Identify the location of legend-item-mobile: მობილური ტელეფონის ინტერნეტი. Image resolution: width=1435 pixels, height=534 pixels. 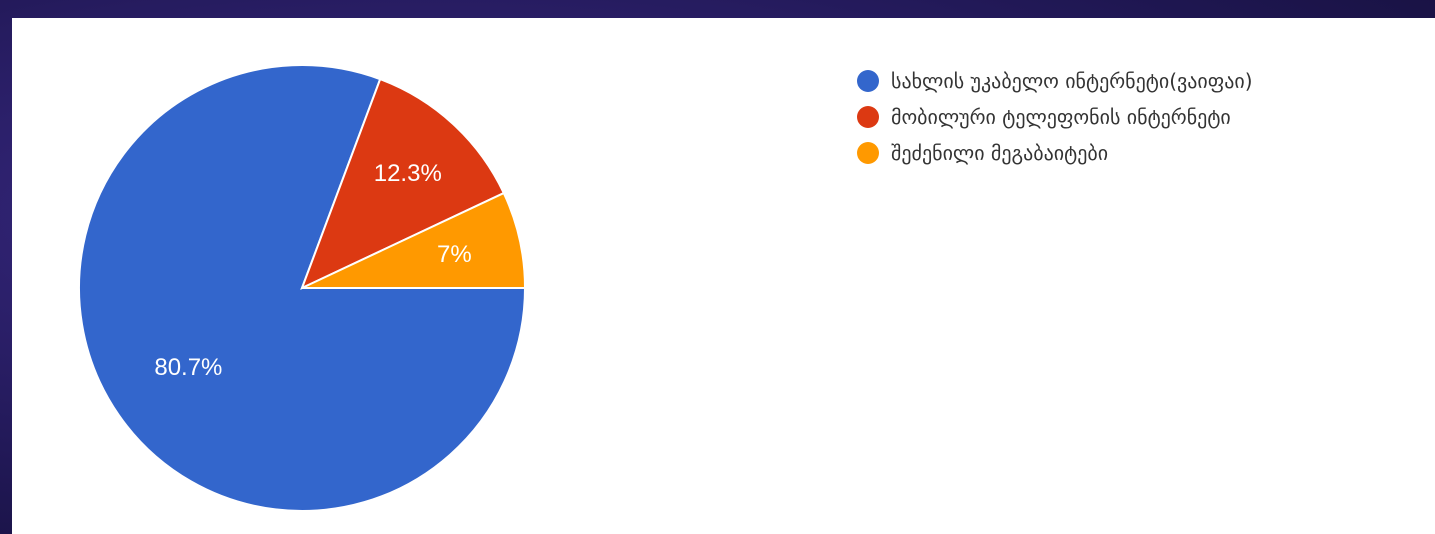
(1055, 117).